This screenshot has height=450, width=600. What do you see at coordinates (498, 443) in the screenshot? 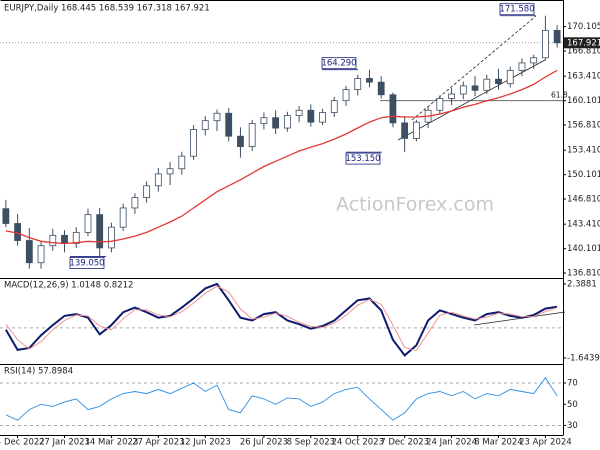
I see `x-tick-label: 8 Mar 2024` at bounding box center [498, 443].